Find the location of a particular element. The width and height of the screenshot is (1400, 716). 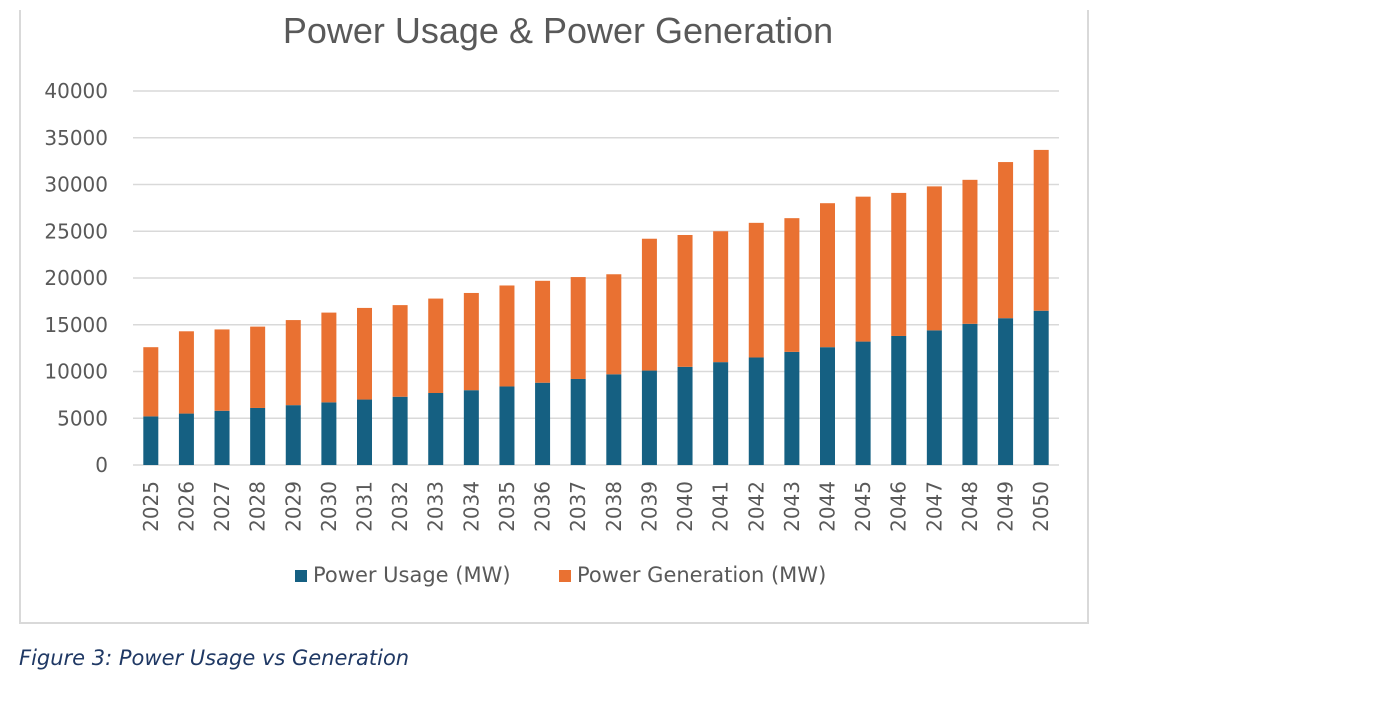

x-tick-label: 2041 is located at coordinates (721, 506).